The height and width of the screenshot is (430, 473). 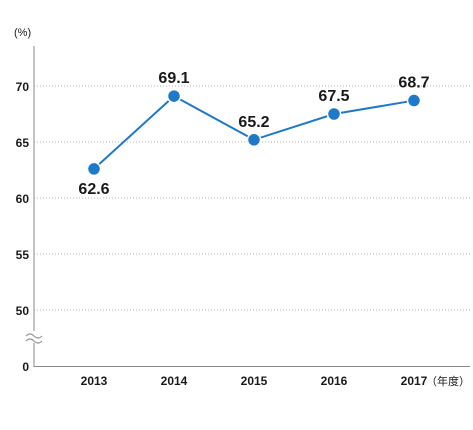 I want to click on data-point-2013, so click(x=94, y=169).